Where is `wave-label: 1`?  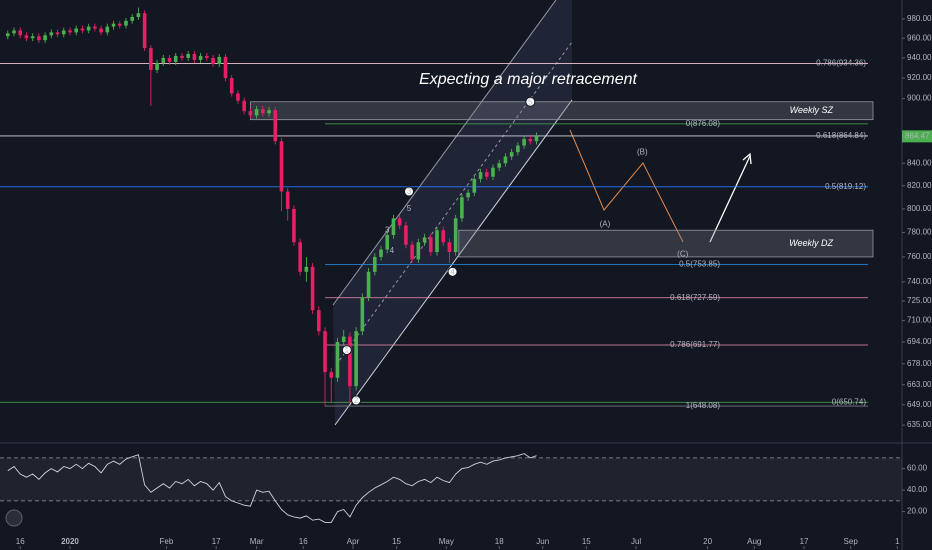 wave-label: 1 is located at coordinates (347, 350).